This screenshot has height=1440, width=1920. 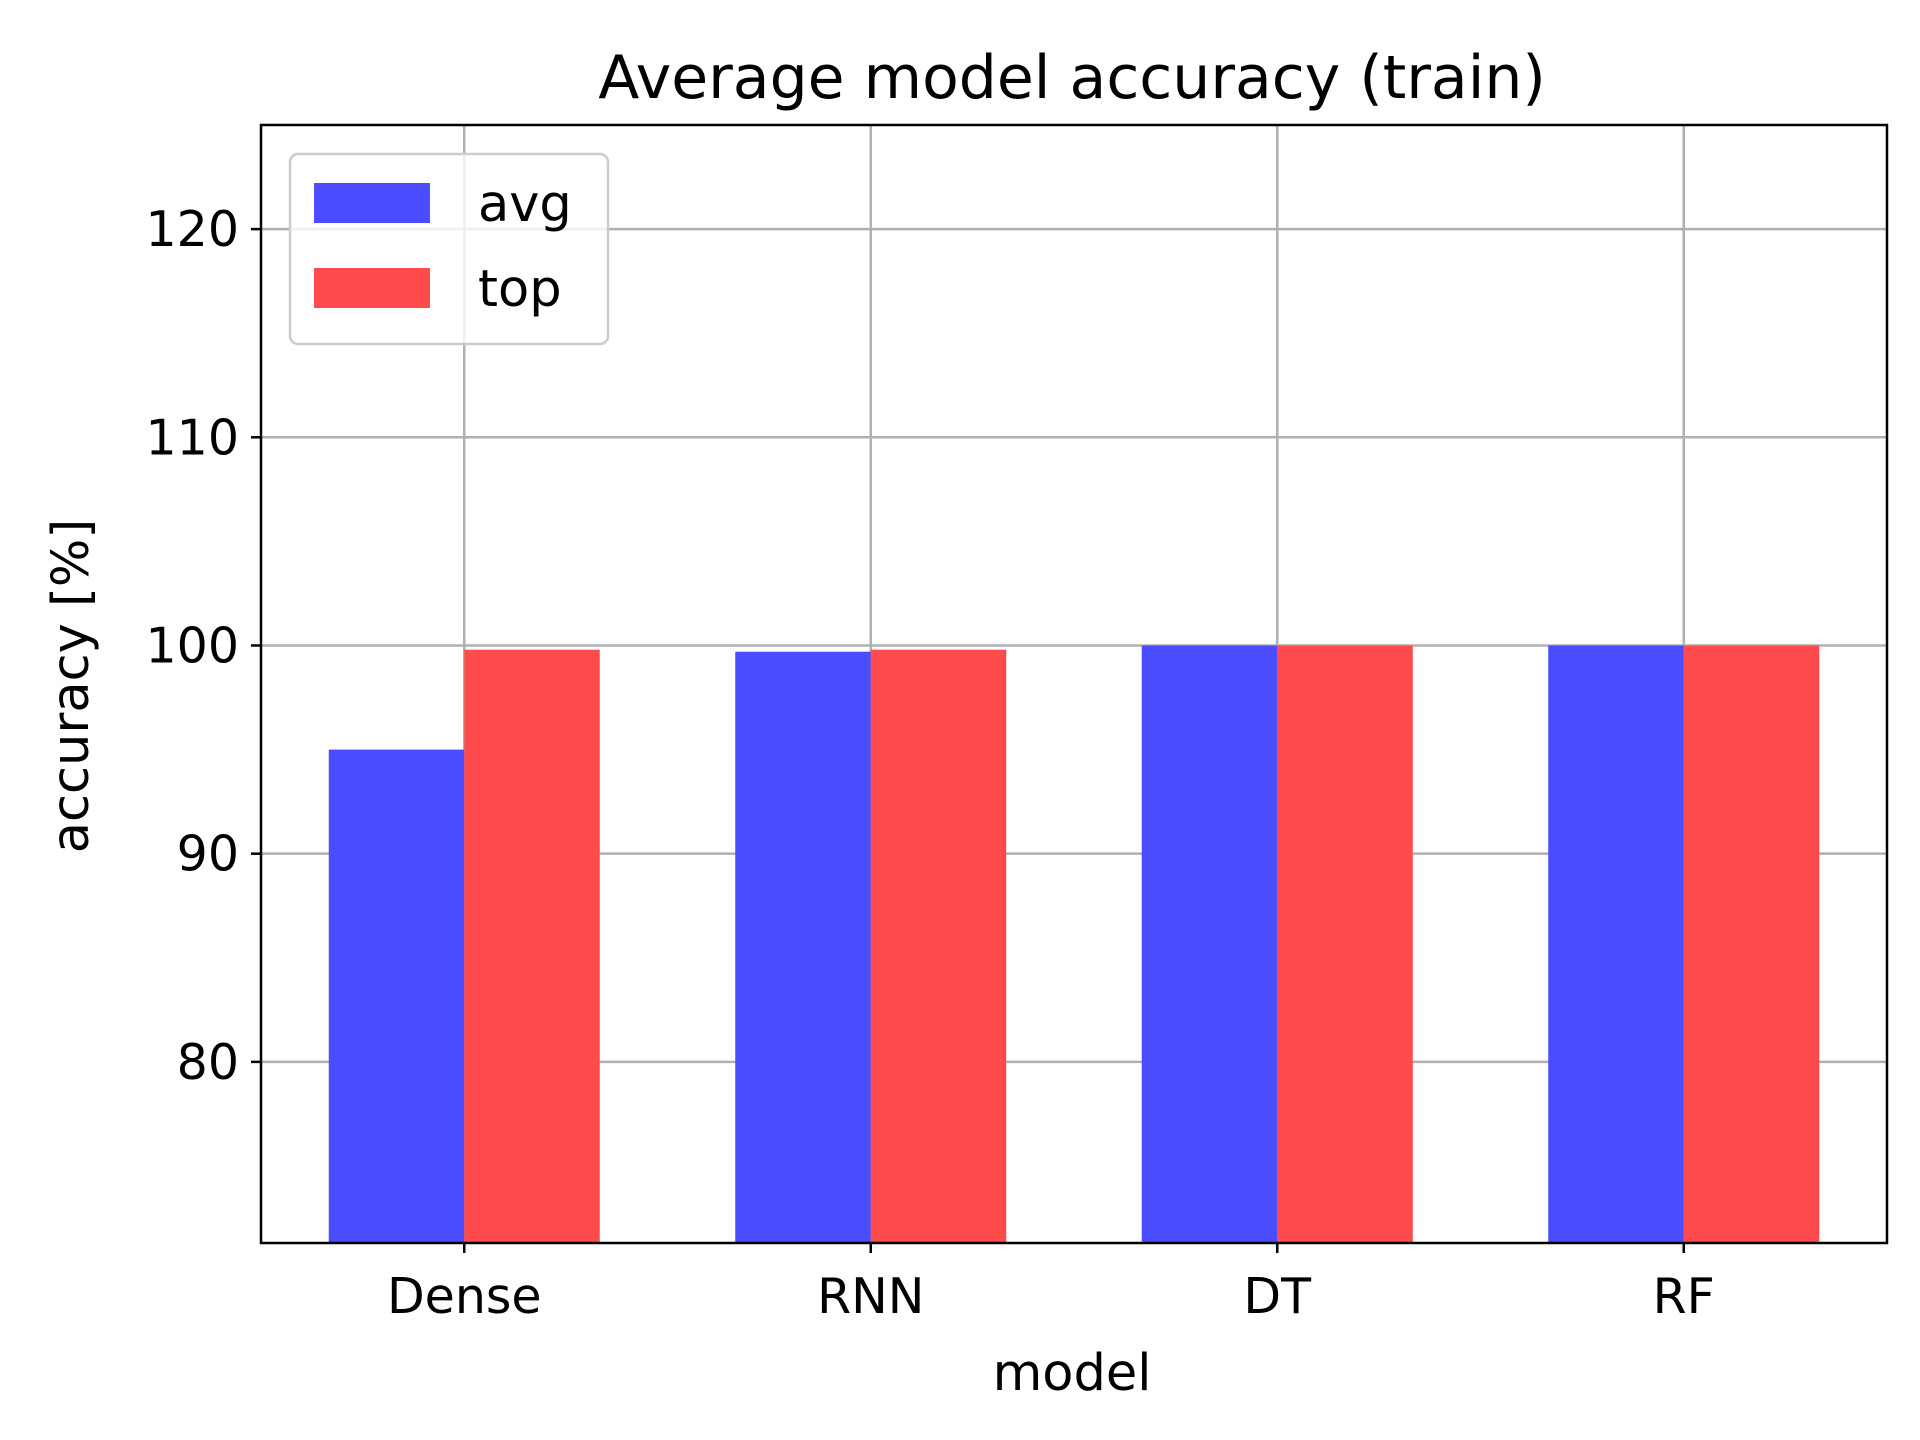 What do you see at coordinates (192, 437) in the screenshot?
I see `y-tick-label: 110` at bounding box center [192, 437].